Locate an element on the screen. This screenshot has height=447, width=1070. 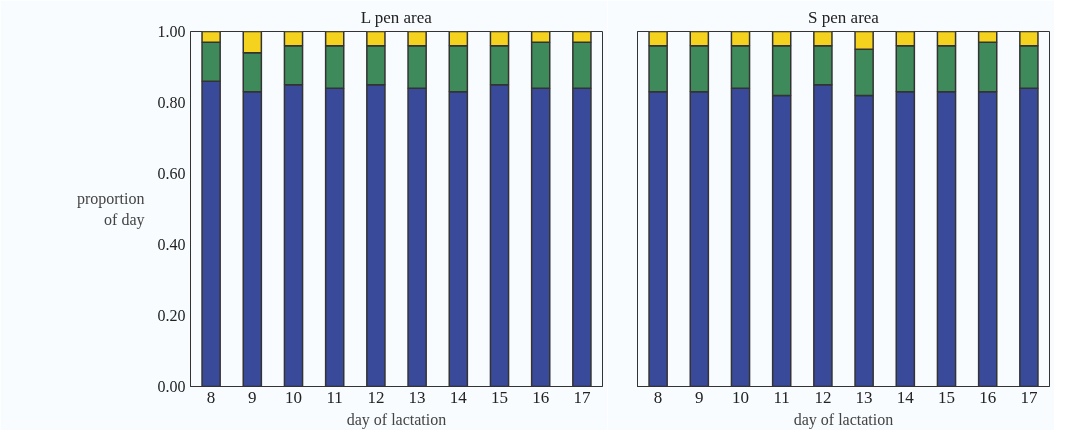
chart-title: L pen area is located at coordinates (396, 17).